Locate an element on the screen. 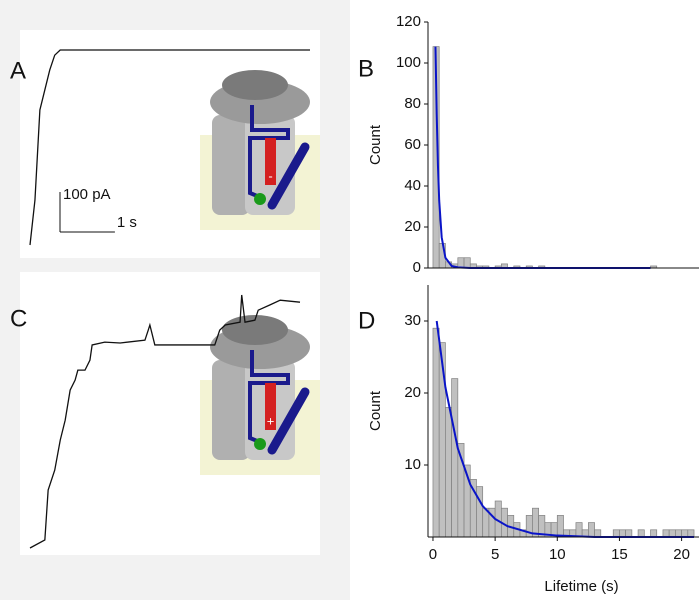 The image size is (699, 600). inset-cartoon: - is located at coordinates (260, 150).